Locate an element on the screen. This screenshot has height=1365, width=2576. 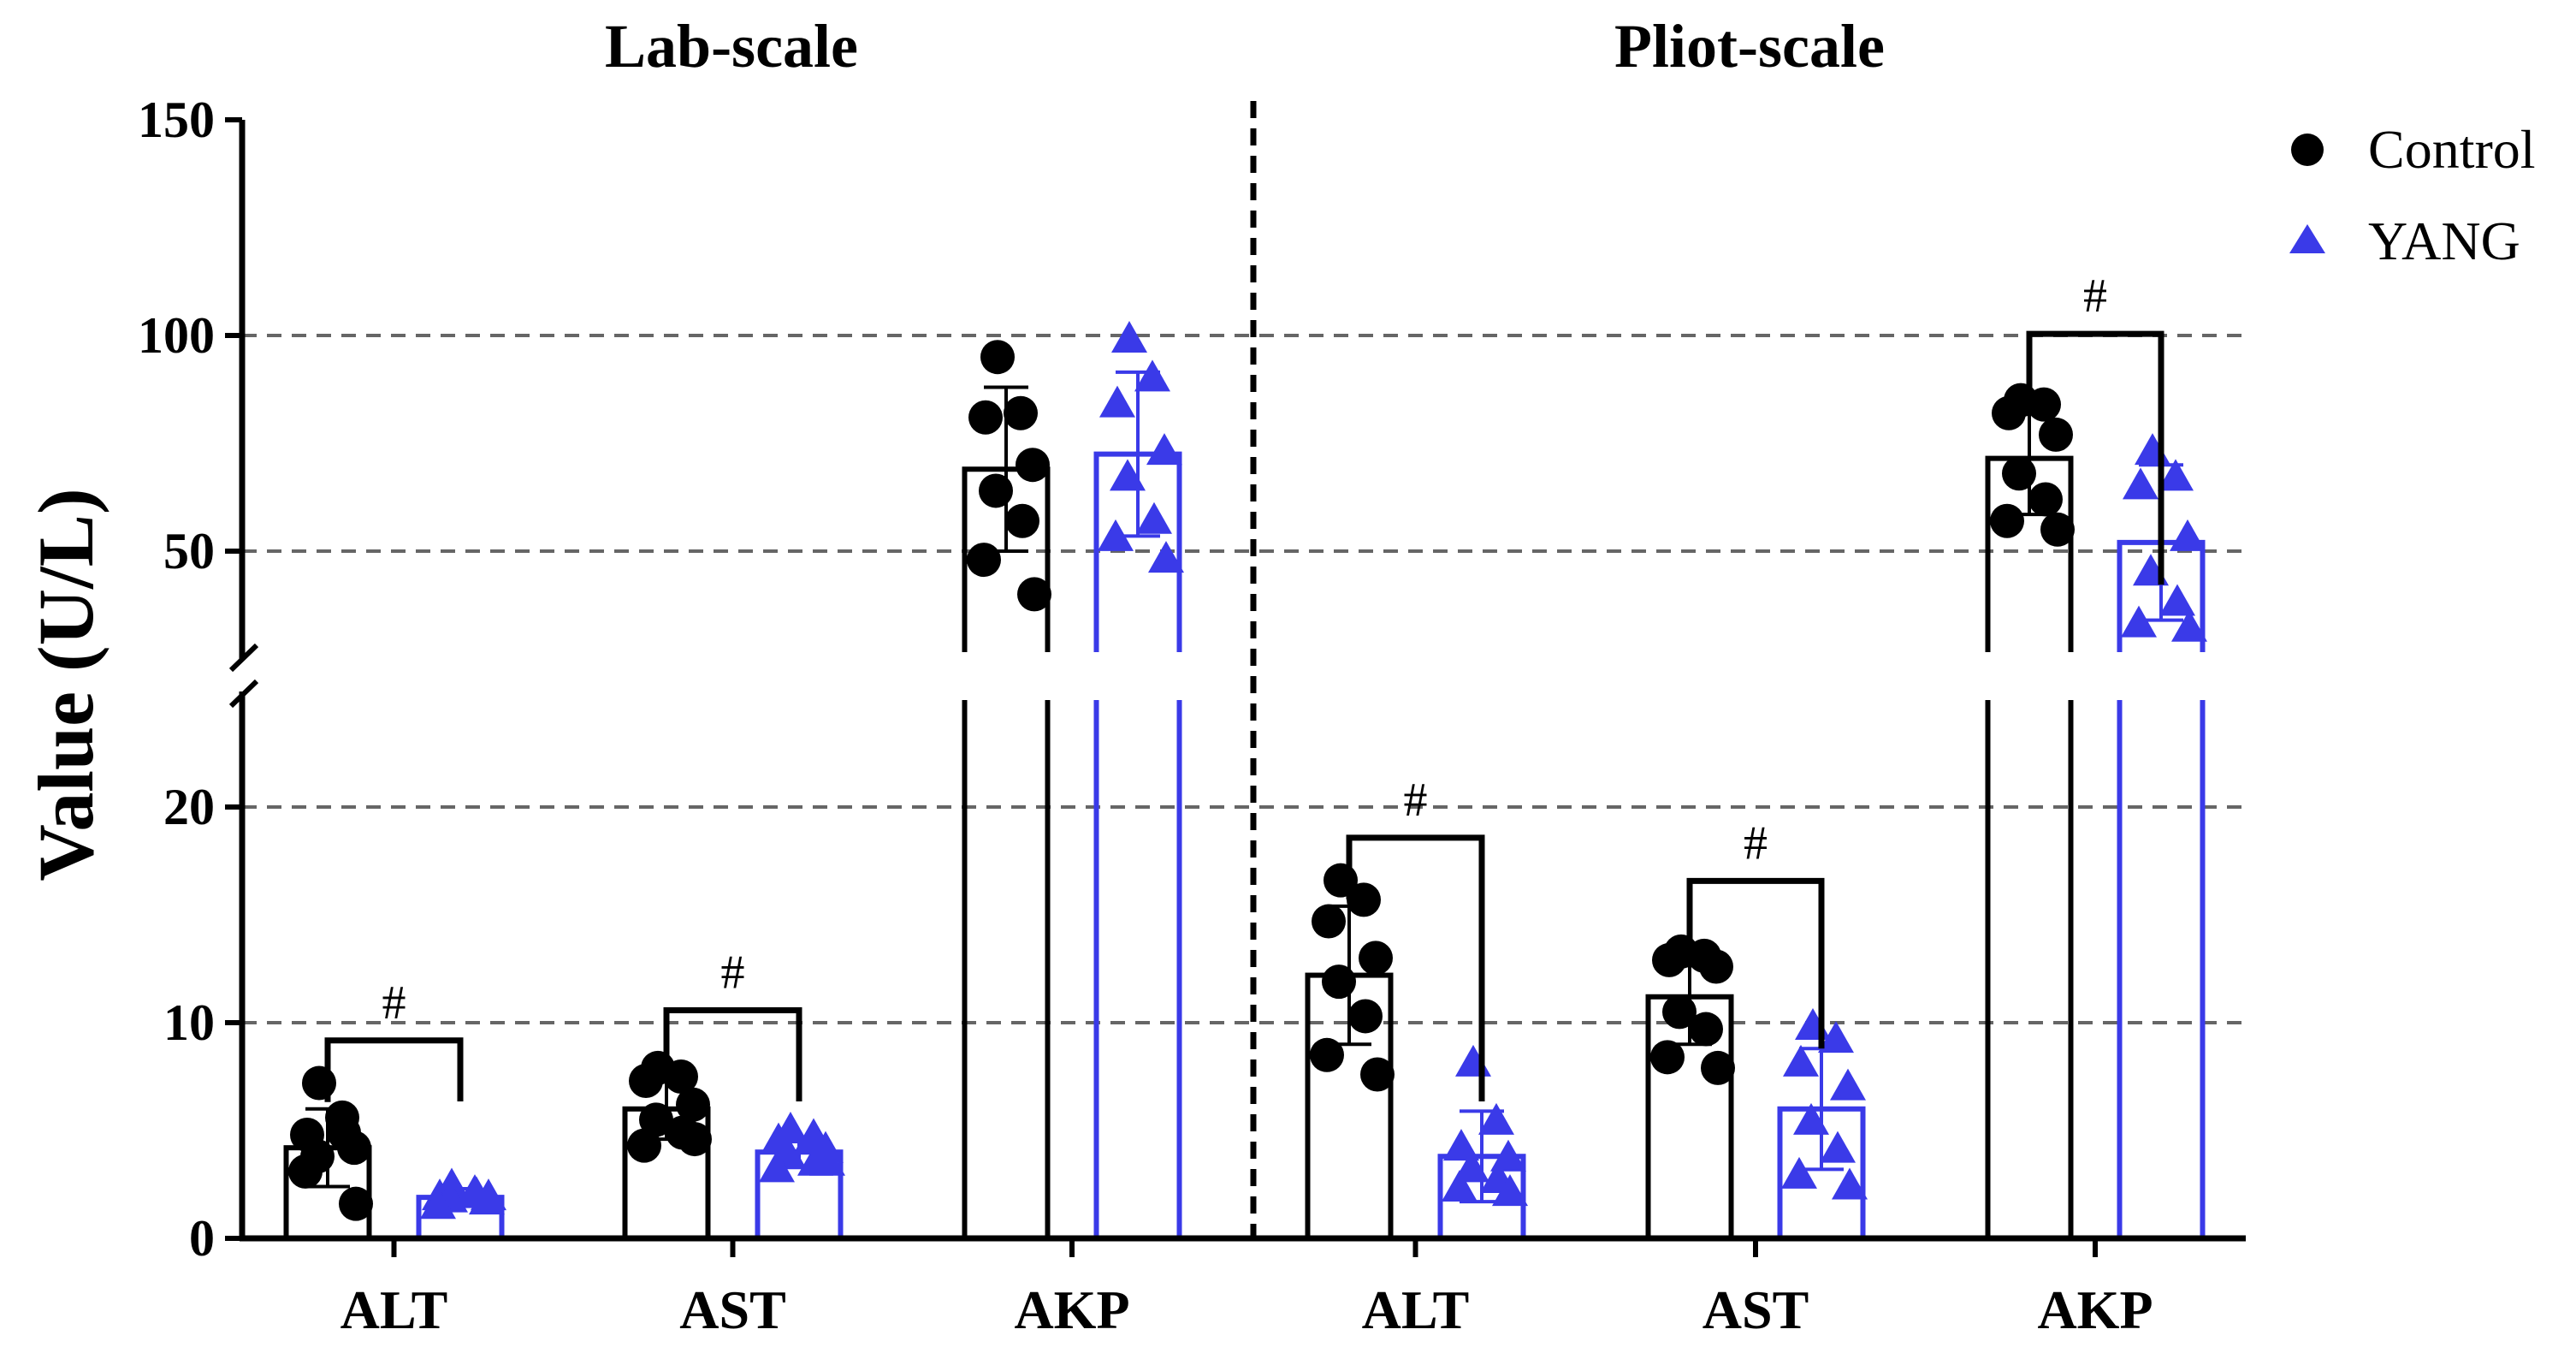
y-tick-label-10: 10 is located at coordinates (189, 1023).